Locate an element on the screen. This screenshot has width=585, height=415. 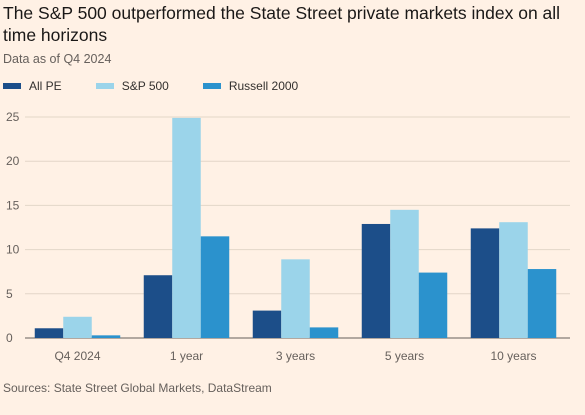
legend-item-all-pe: All PE is located at coordinates (32, 86).